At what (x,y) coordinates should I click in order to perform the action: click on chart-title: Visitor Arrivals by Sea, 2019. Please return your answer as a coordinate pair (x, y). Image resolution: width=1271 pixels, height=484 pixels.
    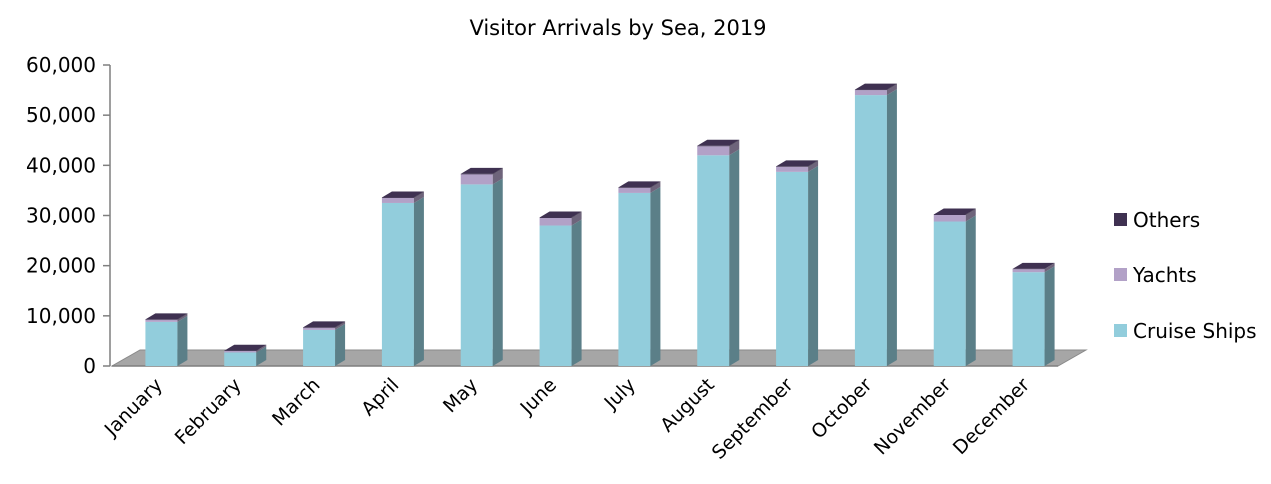
    Looking at the image, I should click on (617, 28).